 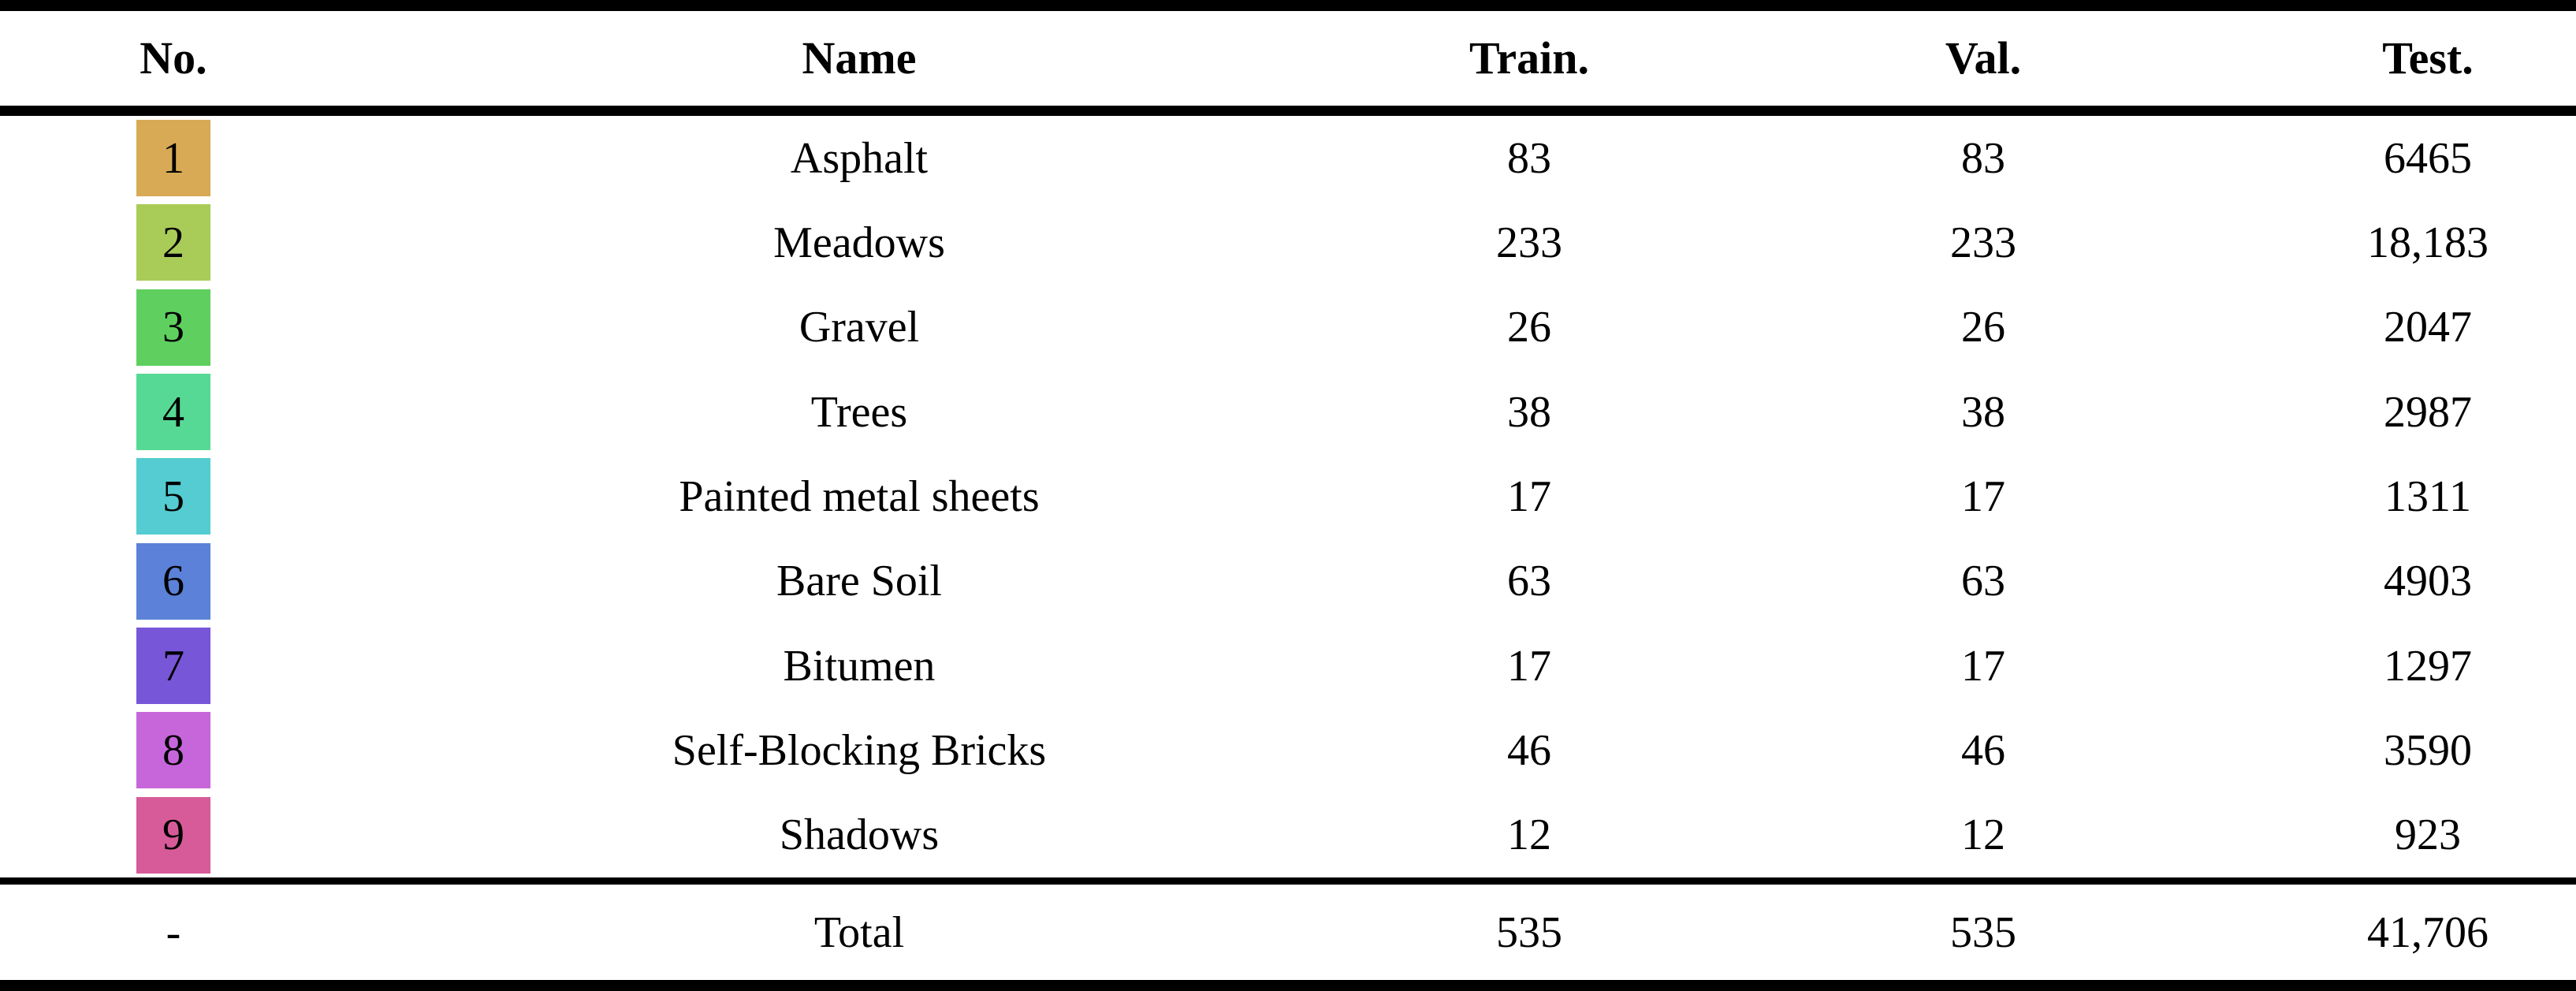 I want to click on class-name-cell: Self-Blocking Bricks, so click(x=859, y=750).